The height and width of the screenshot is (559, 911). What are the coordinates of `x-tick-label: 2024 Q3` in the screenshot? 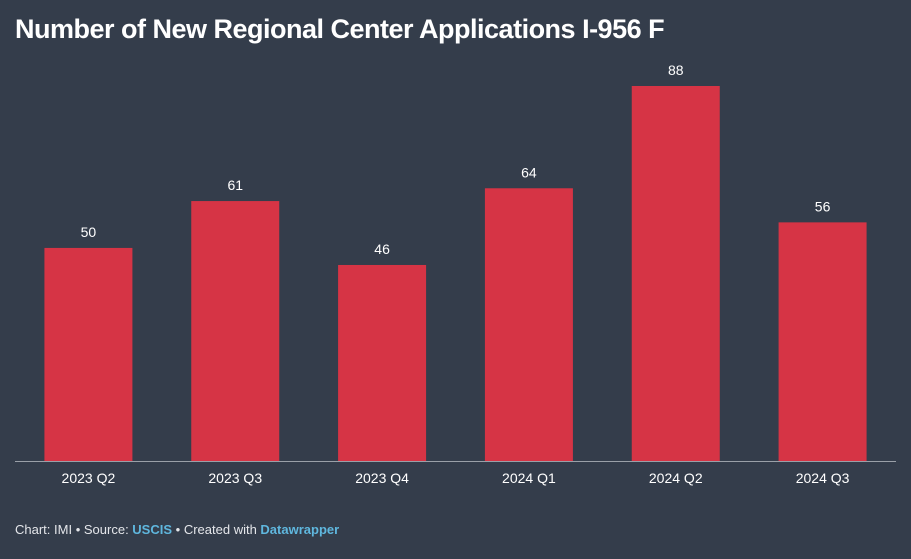 It's located at (823, 478).